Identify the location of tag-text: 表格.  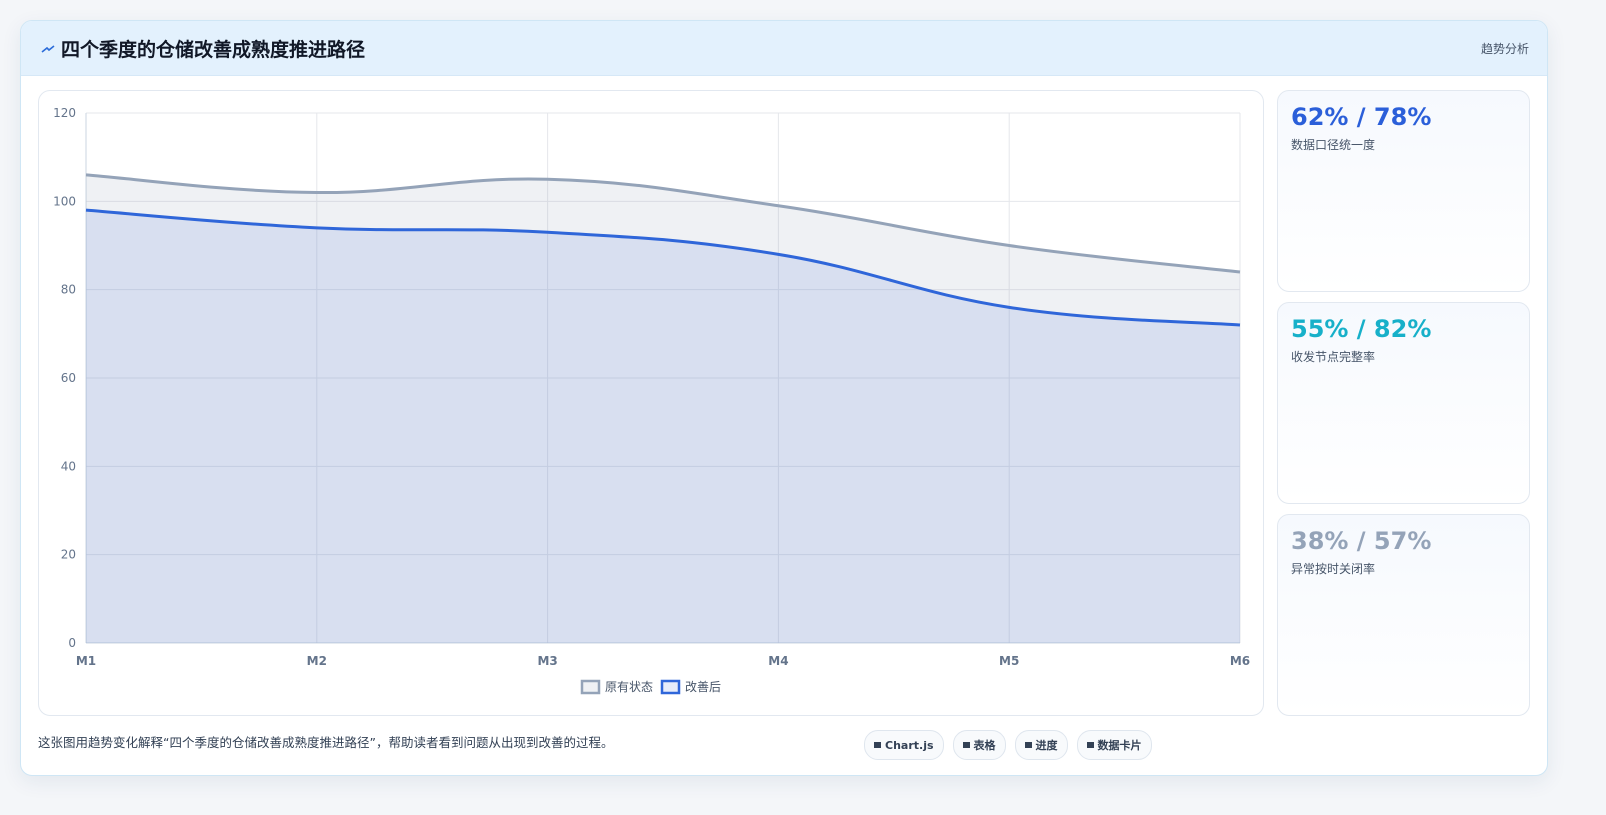
(984, 745).